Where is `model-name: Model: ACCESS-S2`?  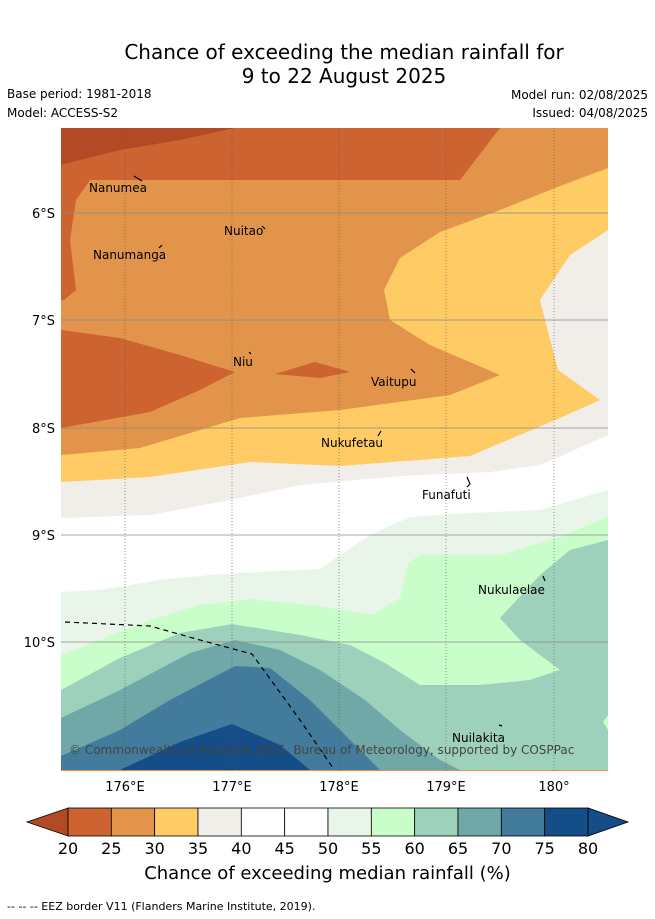
model-name: Model: ACCESS-S2 is located at coordinates (63, 113).